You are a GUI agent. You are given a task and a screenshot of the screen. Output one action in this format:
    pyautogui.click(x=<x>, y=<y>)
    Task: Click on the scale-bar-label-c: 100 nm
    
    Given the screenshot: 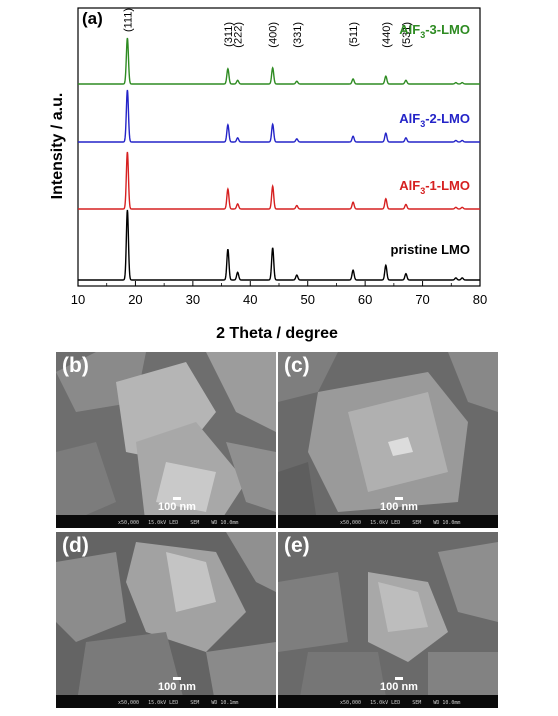 What is the action you would take?
    pyautogui.click(x=399, y=507)
    